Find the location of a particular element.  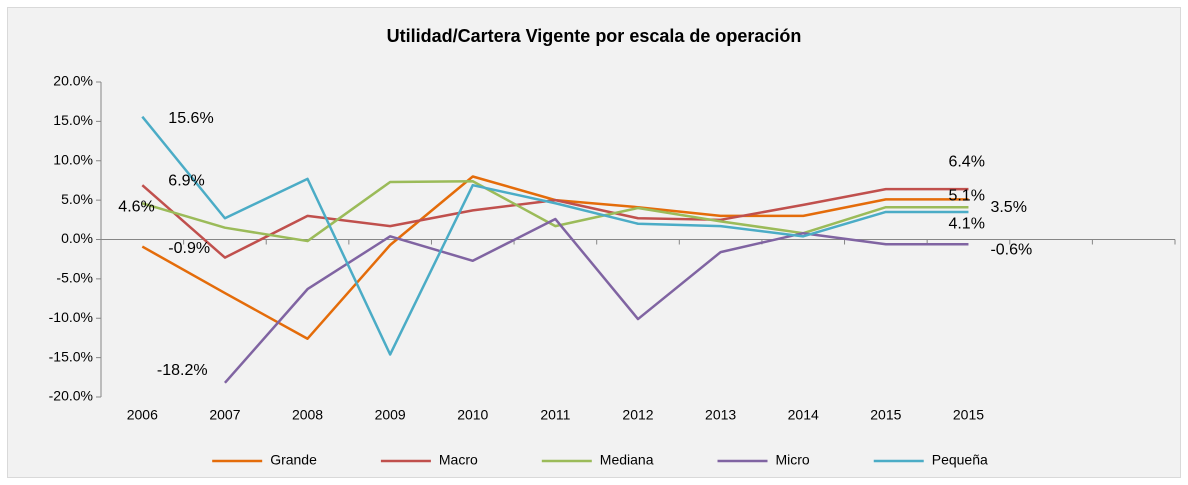

legend-label: Pequeña is located at coordinates (960, 460).